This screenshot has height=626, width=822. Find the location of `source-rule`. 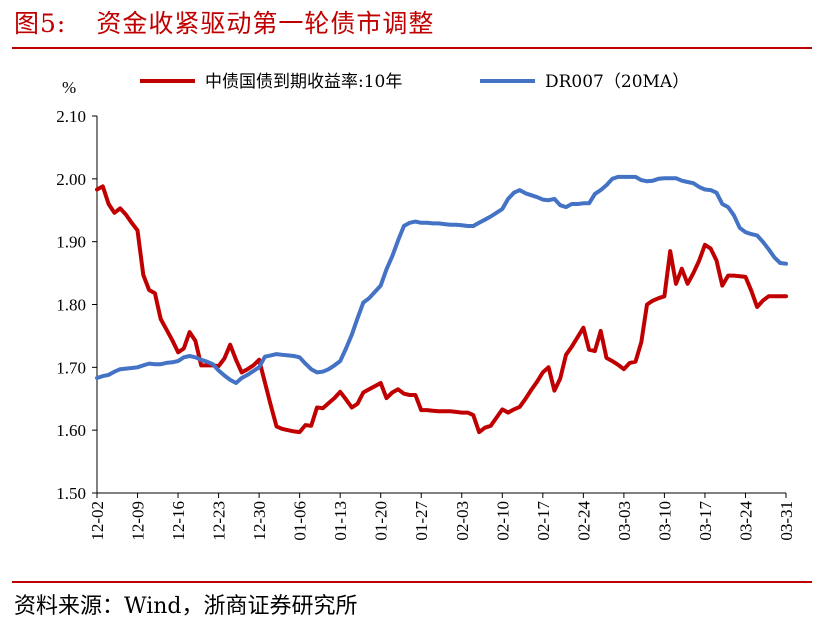

source-rule is located at coordinates (412, 582).